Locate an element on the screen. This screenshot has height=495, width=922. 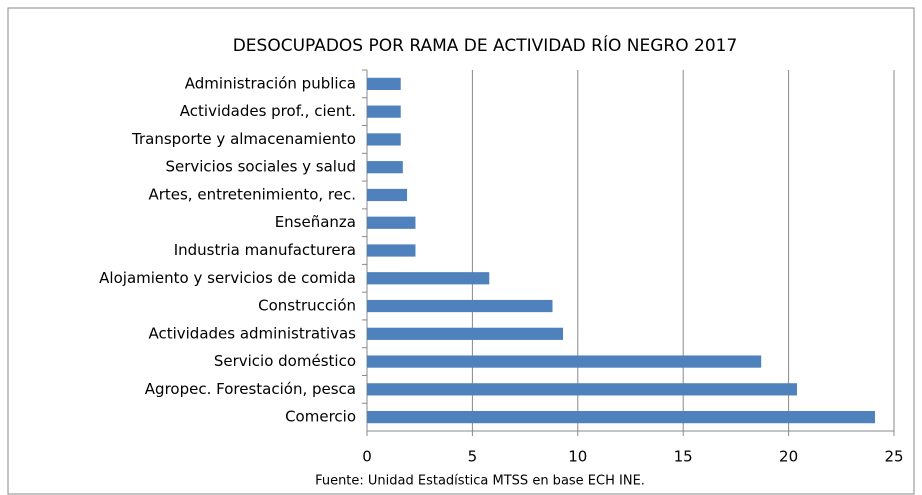
x-tick-label: 0 is located at coordinates (367, 457).